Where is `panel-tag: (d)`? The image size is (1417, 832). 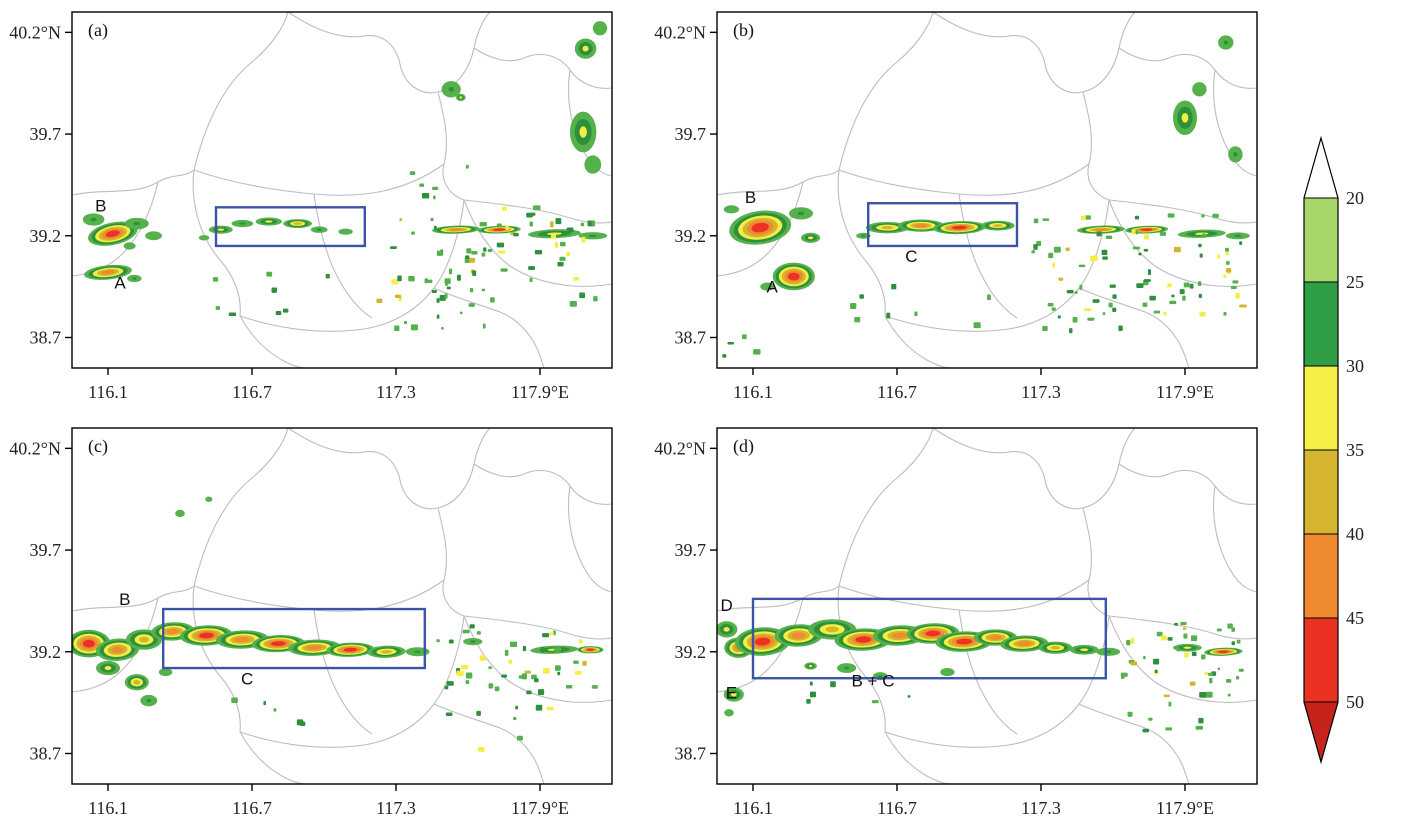 panel-tag: (d) is located at coordinates (743, 446).